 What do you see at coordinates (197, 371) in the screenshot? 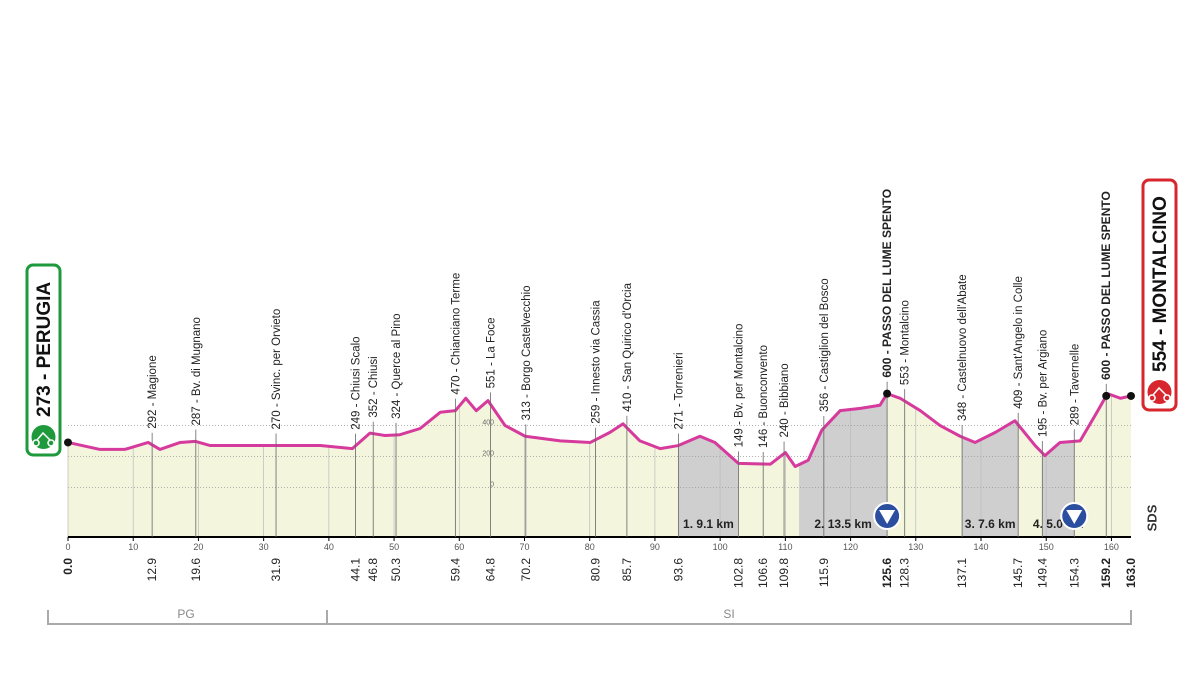
I see `waypoint-label: 287 - Bv. di Mugnano` at bounding box center [197, 371].